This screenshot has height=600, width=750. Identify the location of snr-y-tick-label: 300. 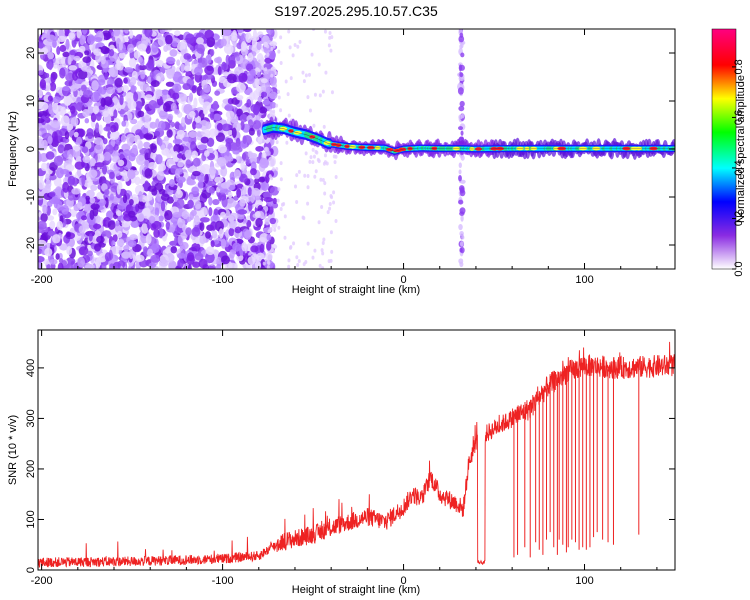
(31, 418).